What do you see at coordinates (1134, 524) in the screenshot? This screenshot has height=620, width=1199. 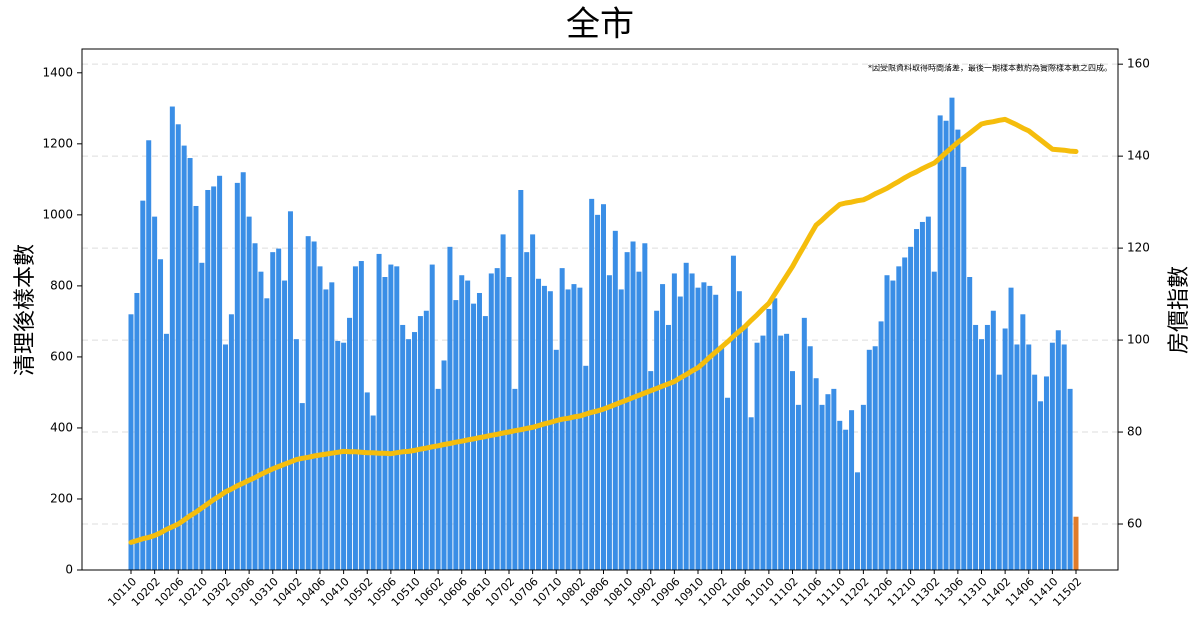 I see `y2-tick-label: 60` at bounding box center [1134, 524].